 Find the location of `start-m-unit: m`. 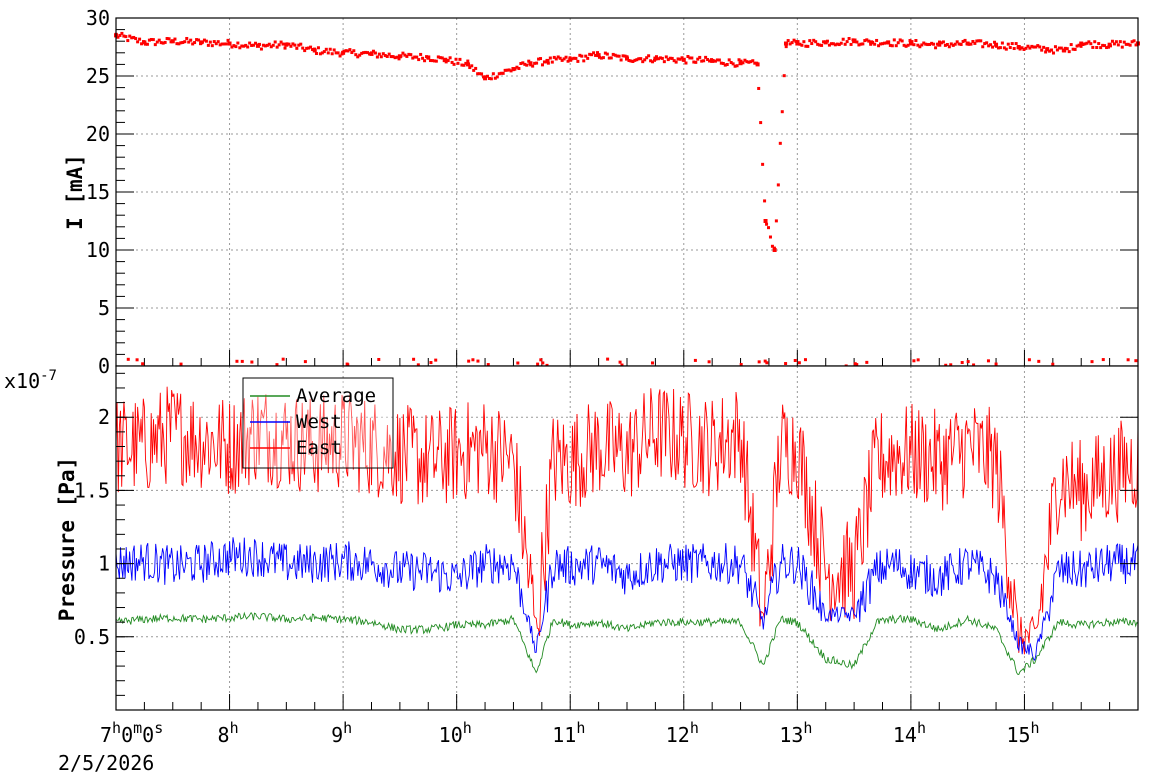

start-m-unit: m is located at coordinates (137, 728).